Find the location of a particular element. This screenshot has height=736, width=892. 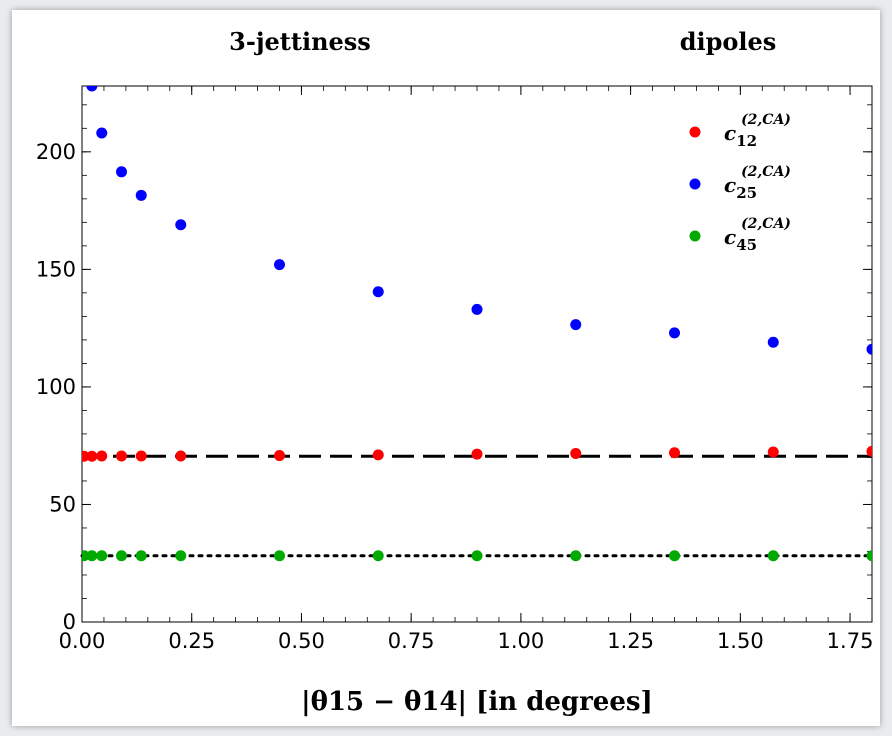

x-tick-label: 1.25 is located at coordinates (630, 641).